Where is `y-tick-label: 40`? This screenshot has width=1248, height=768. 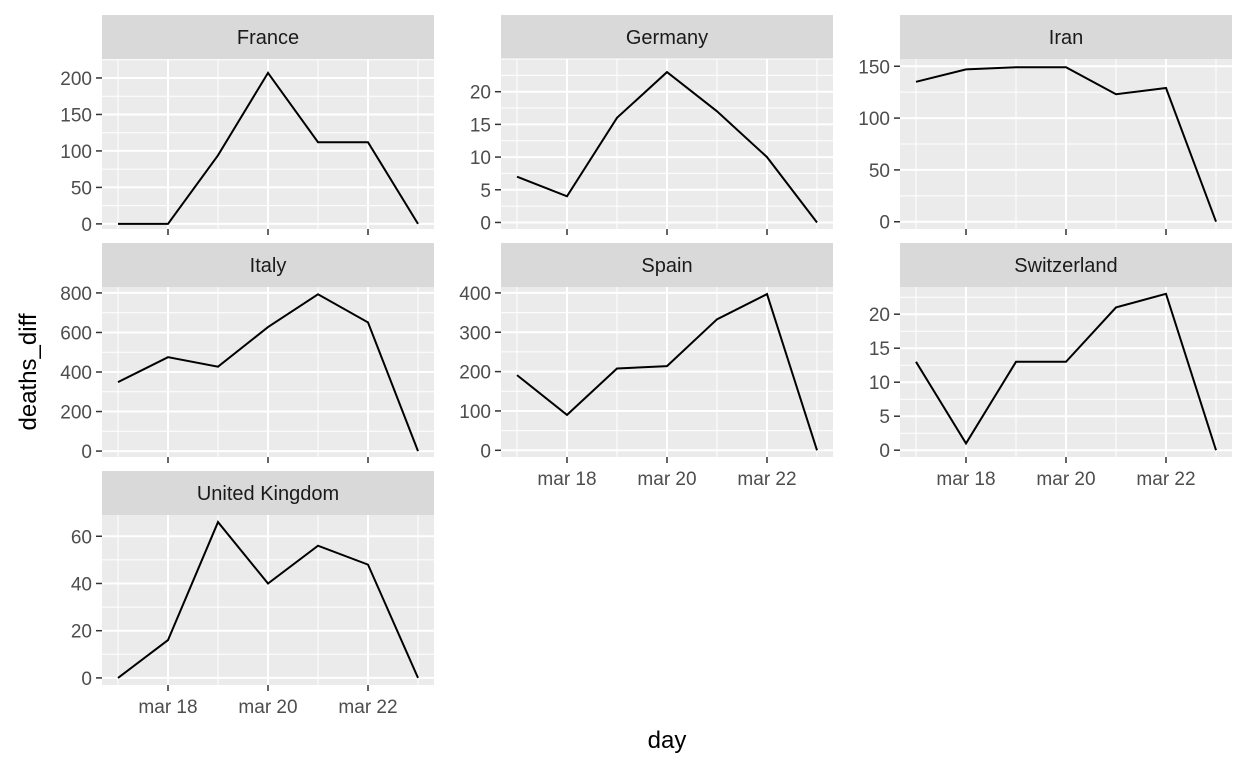
y-tick-label: 40 is located at coordinates (81, 584).